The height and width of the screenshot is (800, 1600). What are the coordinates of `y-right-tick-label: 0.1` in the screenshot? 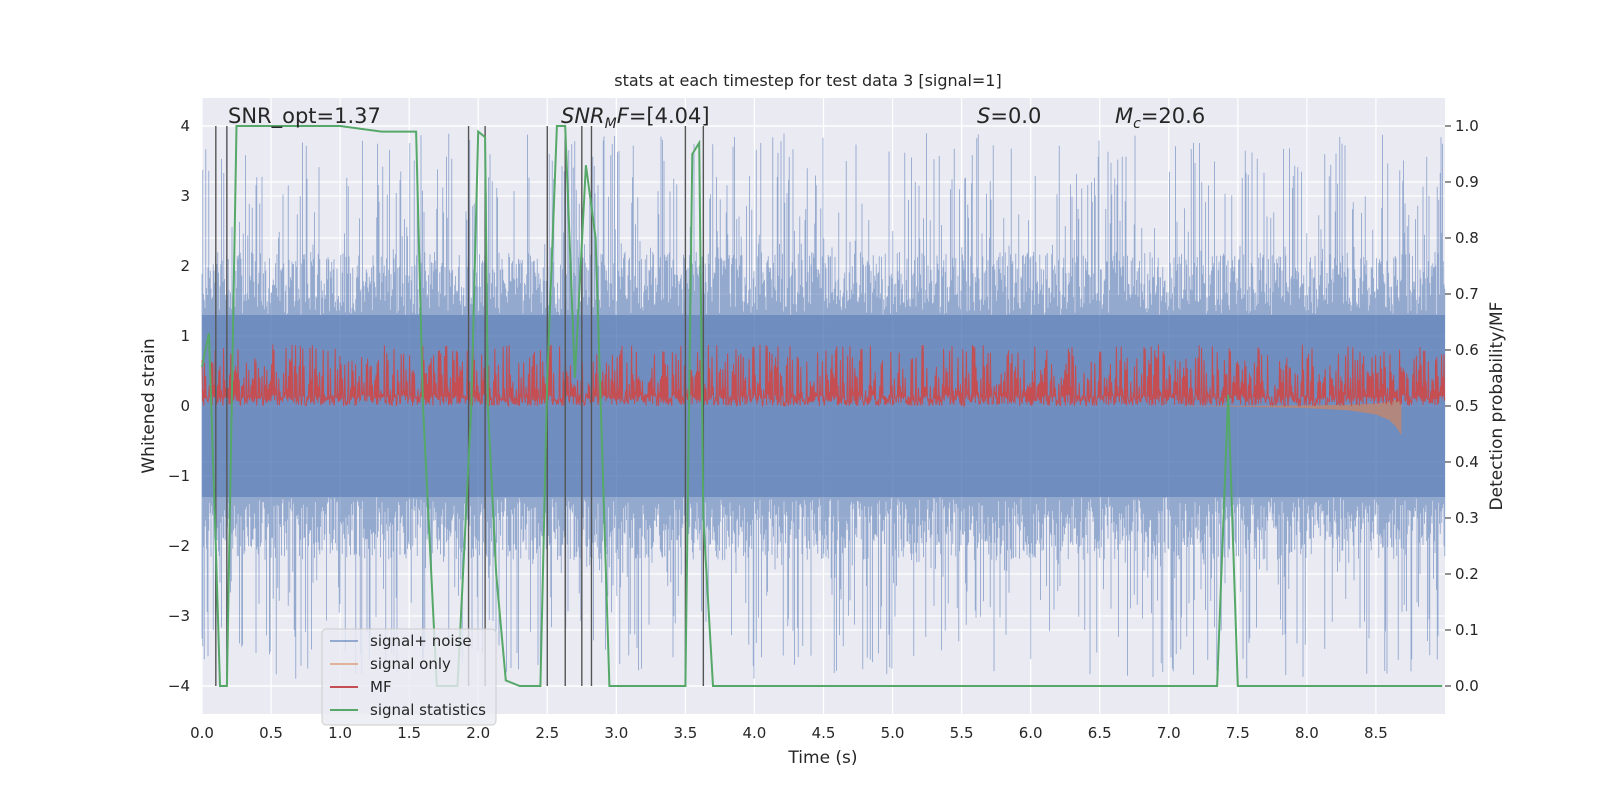 It's located at (1467, 630).